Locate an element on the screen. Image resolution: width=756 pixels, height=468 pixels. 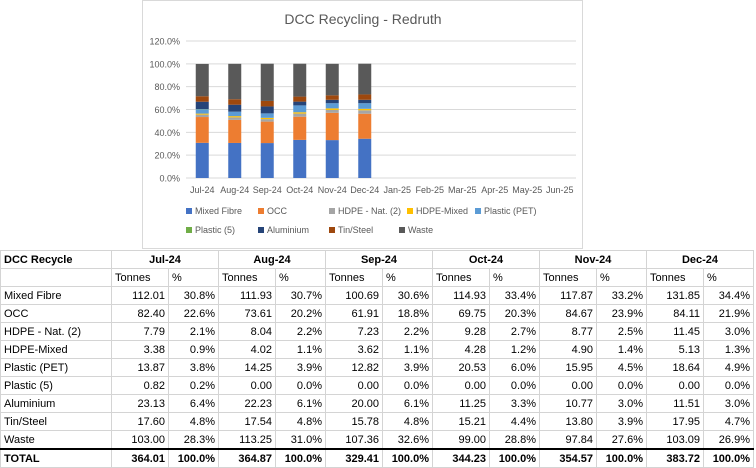
table-cell: 17.60 is located at coordinates (140, 422).